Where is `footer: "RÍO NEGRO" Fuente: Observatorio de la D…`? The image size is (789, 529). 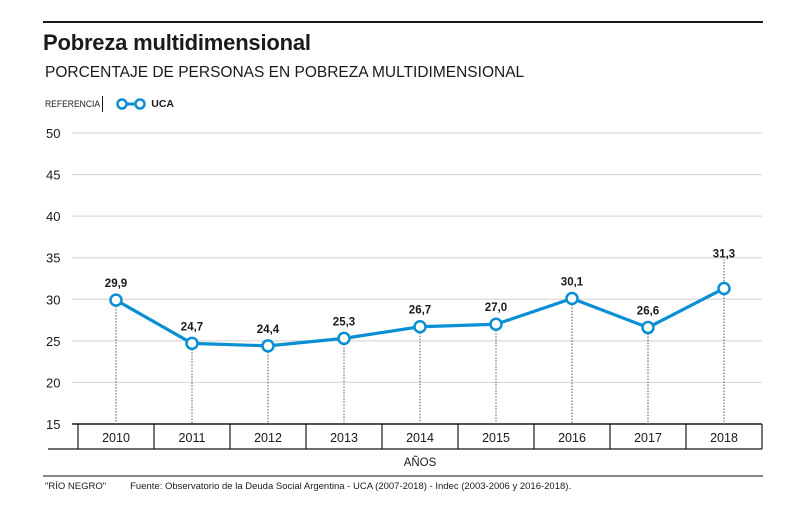
footer: "RÍO NEGRO" Fuente: Observatorio de la D… is located at coordinates (308, 486).